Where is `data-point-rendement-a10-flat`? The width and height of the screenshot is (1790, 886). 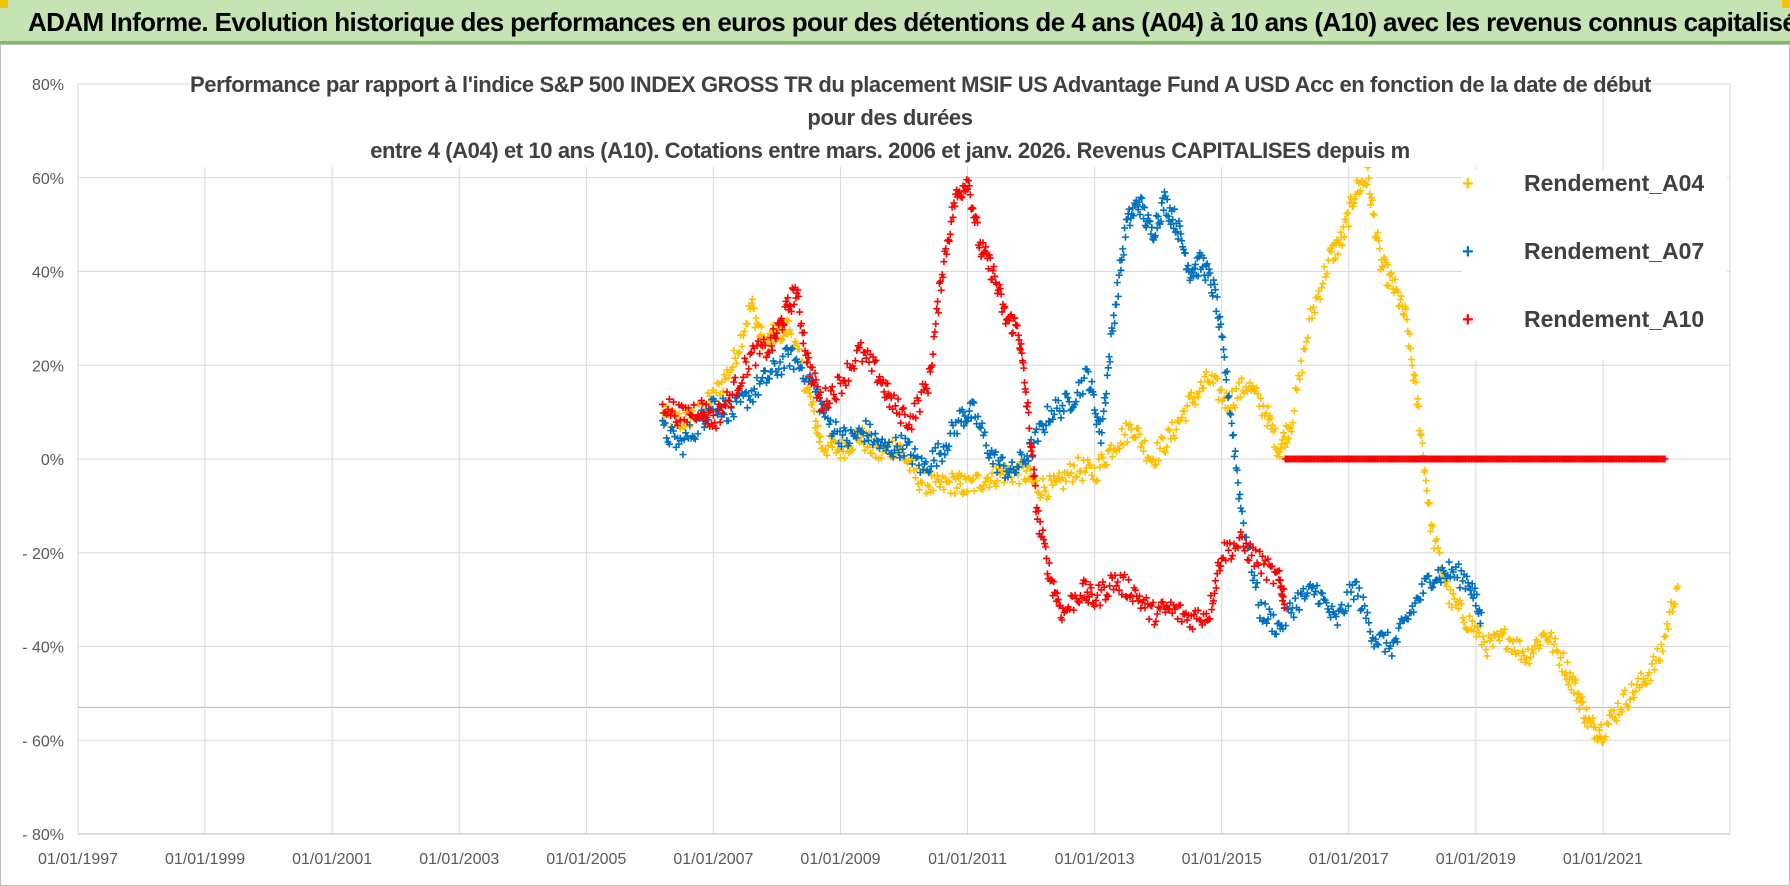
data-point-rendement-a10-flat is located at coordinates (1665, 459).